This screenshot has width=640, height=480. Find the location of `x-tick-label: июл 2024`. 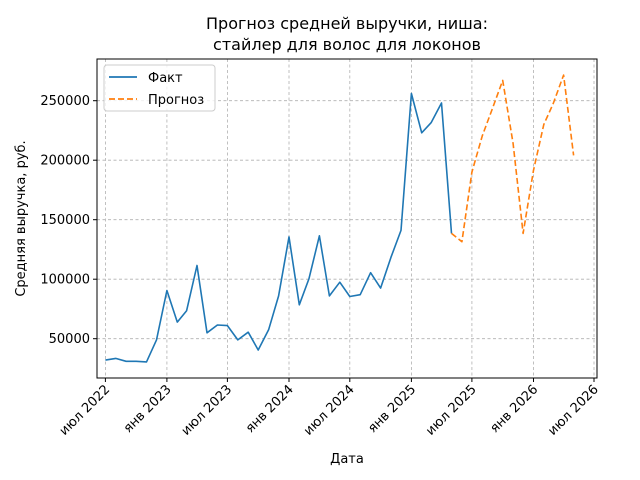

x-tick-label: июл 2024 is located at coordinates (329, 410).